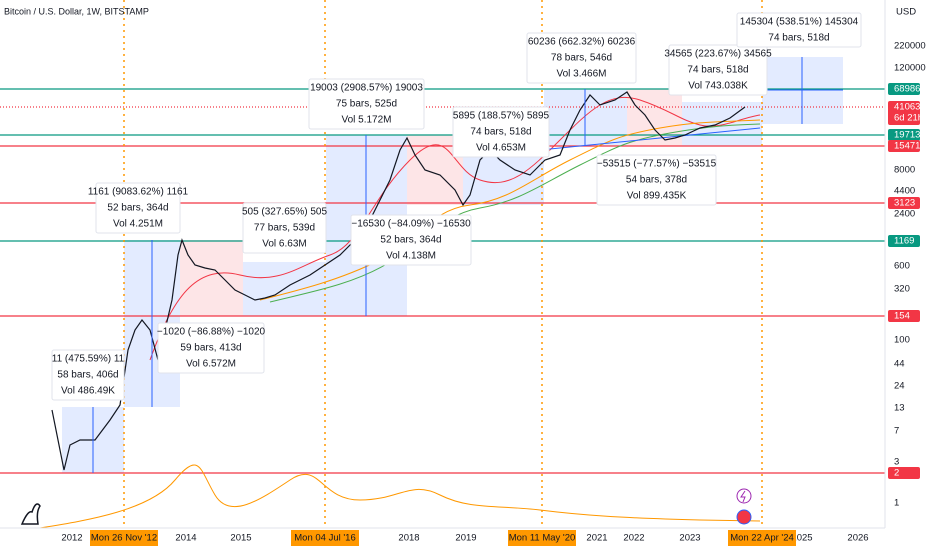 This screenshot has height=550, width=932. Describe the element at coordinates (582, 42) in the screenshot. I see `measure-text: 60236 (662.32%) 60236` at that location.